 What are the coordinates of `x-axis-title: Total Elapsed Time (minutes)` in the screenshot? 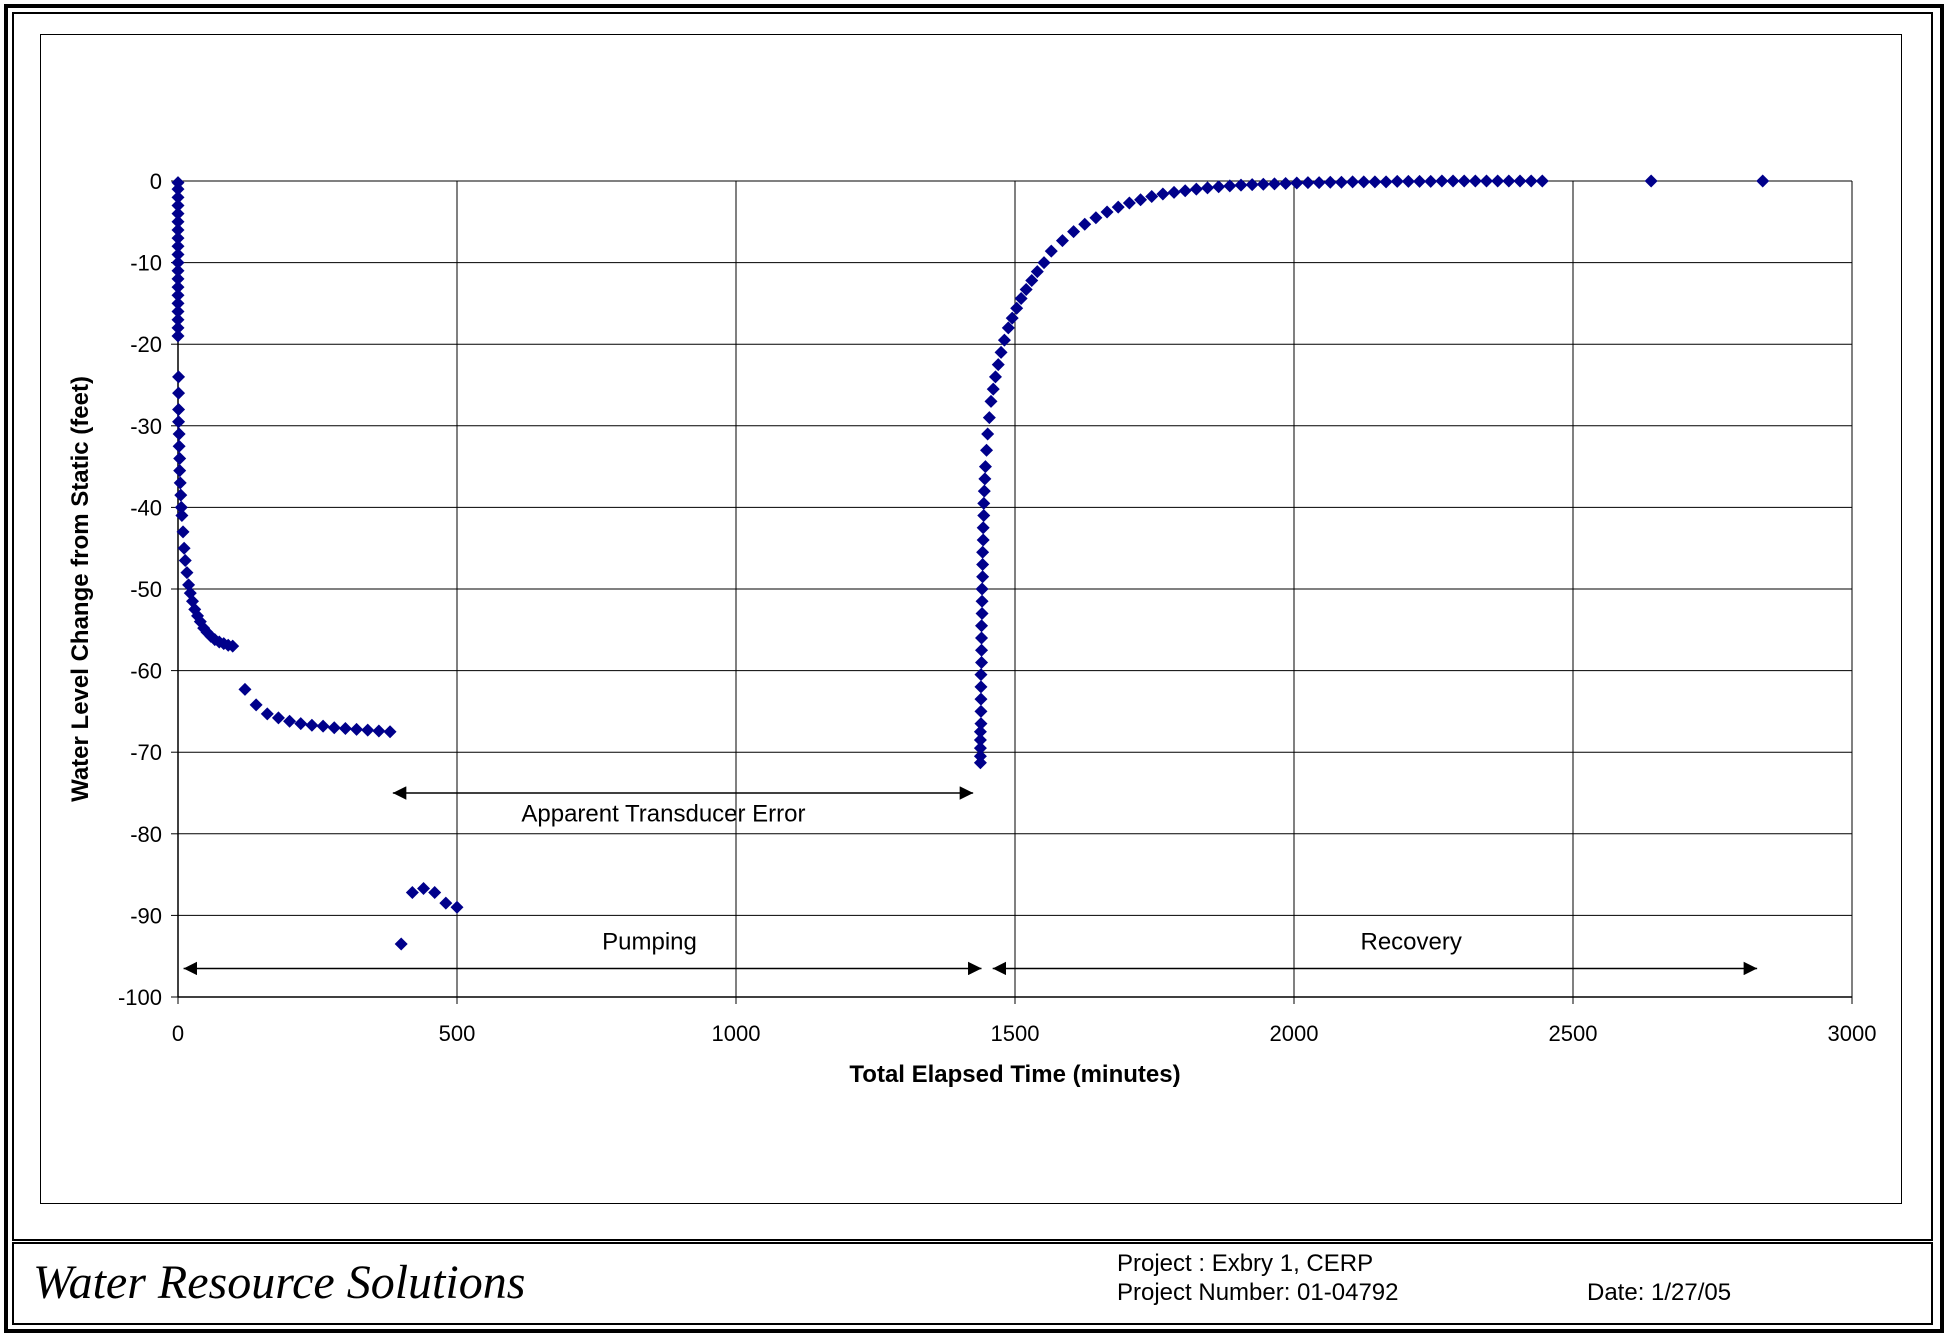 It's located at (1014, 1074).